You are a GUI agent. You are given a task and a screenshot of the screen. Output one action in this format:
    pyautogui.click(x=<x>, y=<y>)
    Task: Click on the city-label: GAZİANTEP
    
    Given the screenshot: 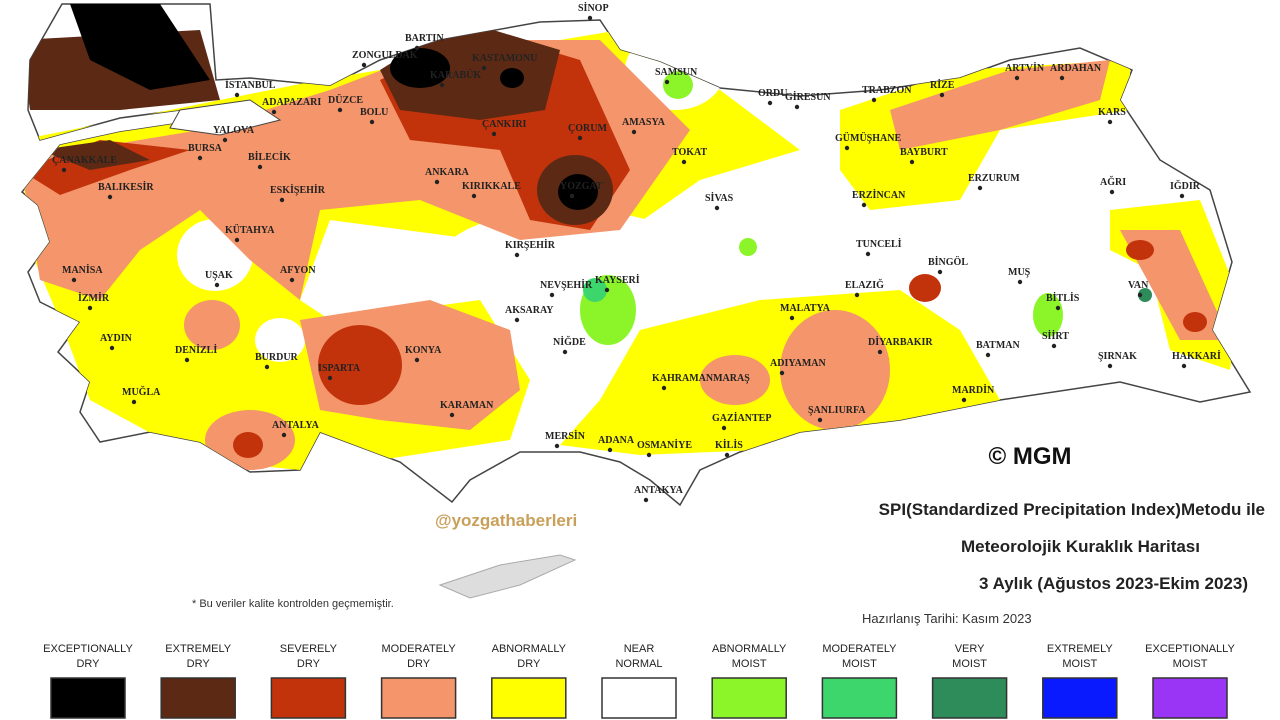 What is the action you would take?
    pyautogui.click(x=741, y=418)
    